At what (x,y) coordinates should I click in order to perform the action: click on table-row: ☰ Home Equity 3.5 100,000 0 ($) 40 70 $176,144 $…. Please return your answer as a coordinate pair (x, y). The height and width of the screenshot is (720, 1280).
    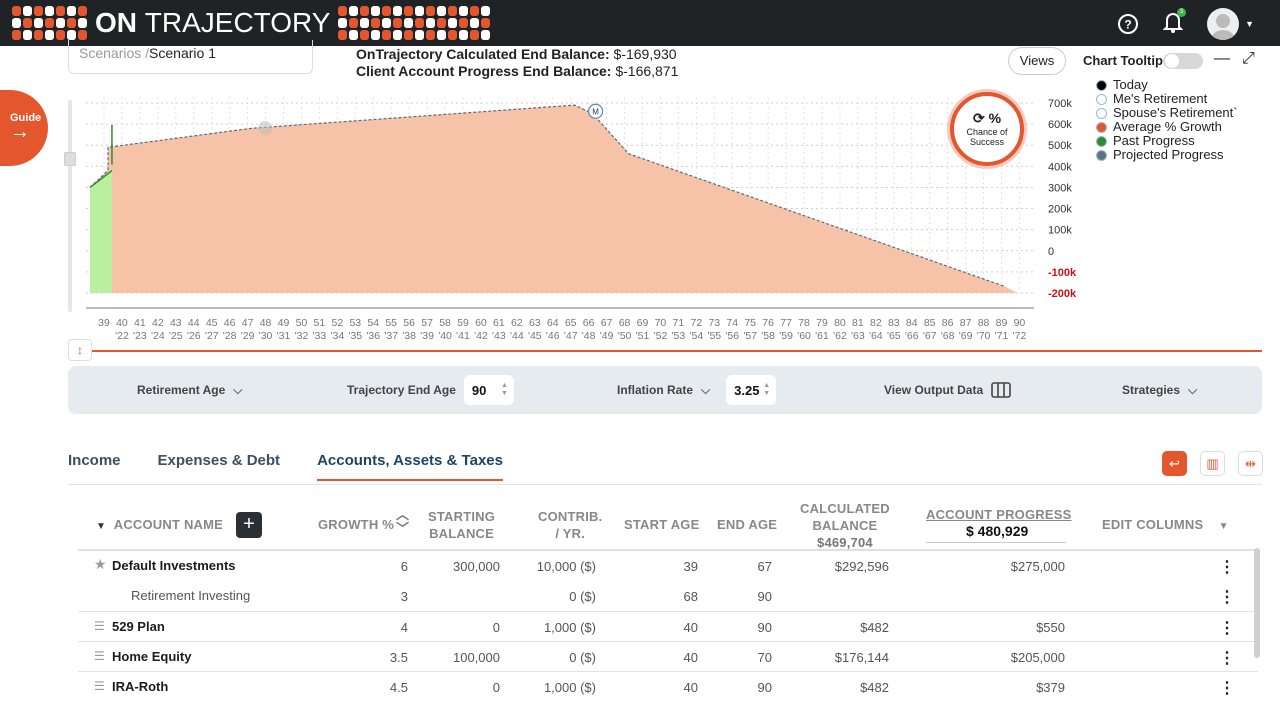
    Looking at the image, I should click on (668, 656).